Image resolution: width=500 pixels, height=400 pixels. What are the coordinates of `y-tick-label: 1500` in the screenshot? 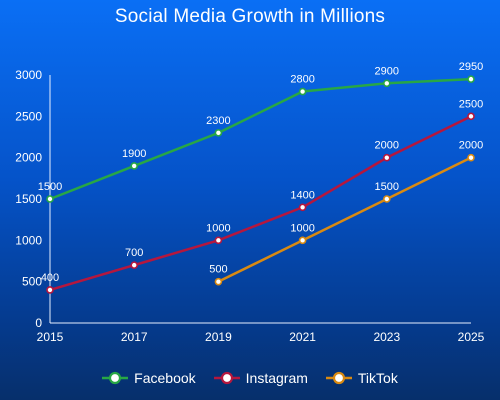 It's located at (28, 199).